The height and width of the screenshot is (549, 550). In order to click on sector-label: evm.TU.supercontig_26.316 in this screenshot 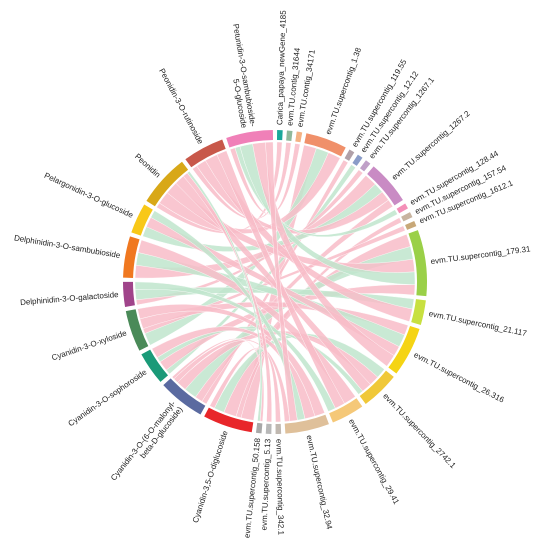, I will do `click(459, 377)`.